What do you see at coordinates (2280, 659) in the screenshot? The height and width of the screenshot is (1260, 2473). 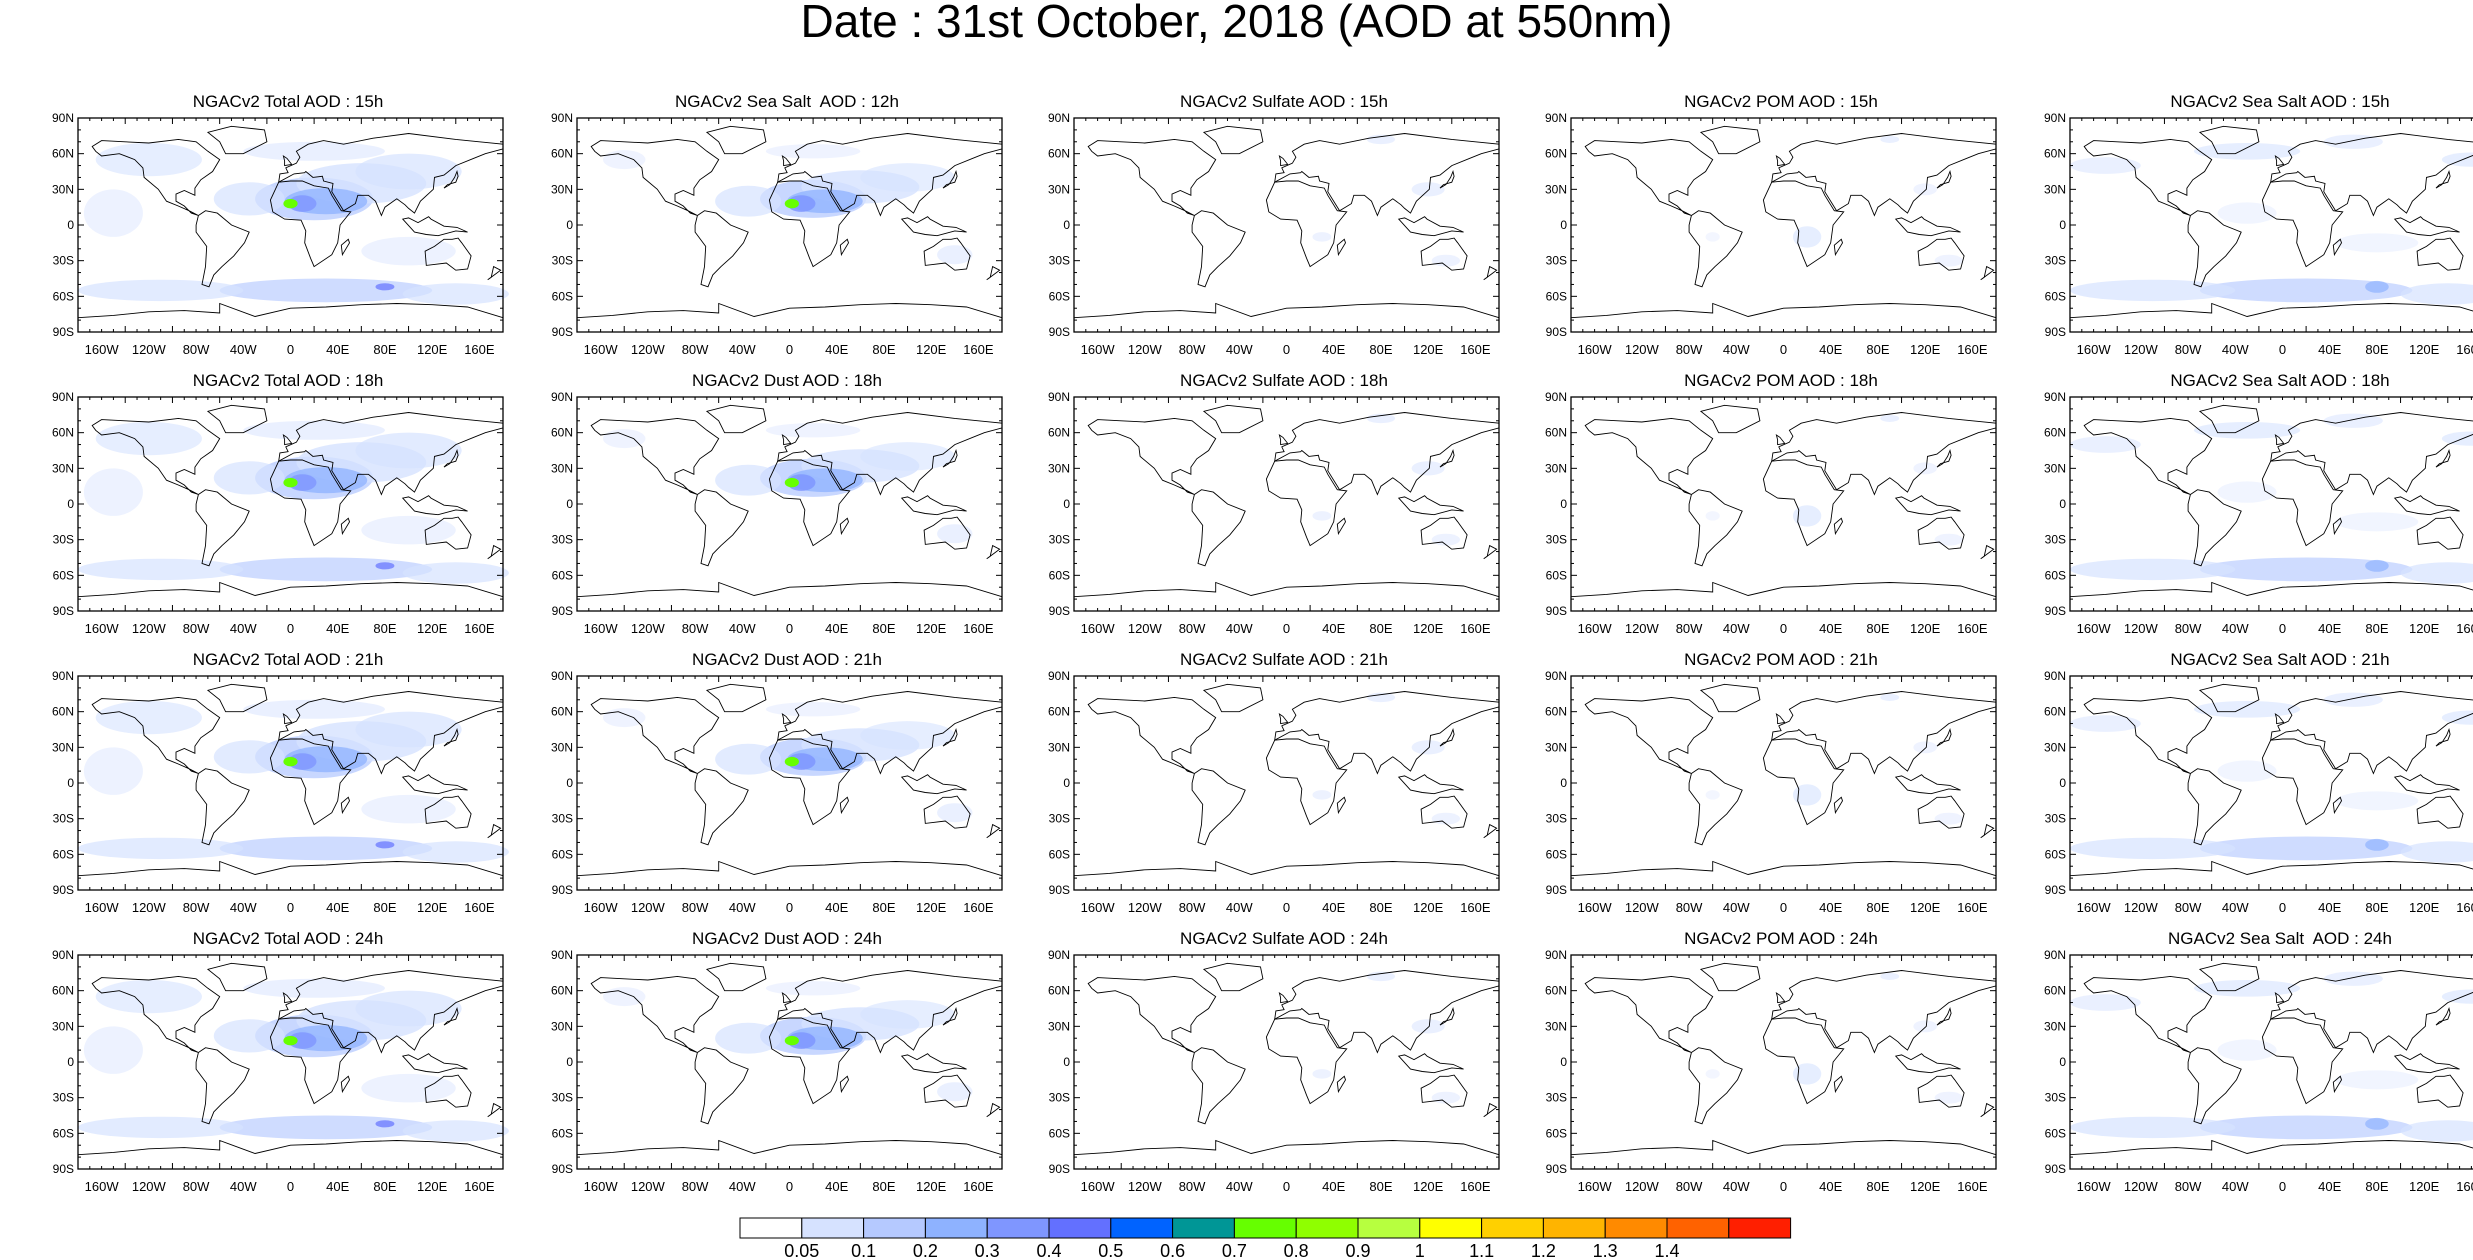 I see `panel-title: NGACv2 Sea Salt AOD : 21h` at bounding box center [2280, 659].